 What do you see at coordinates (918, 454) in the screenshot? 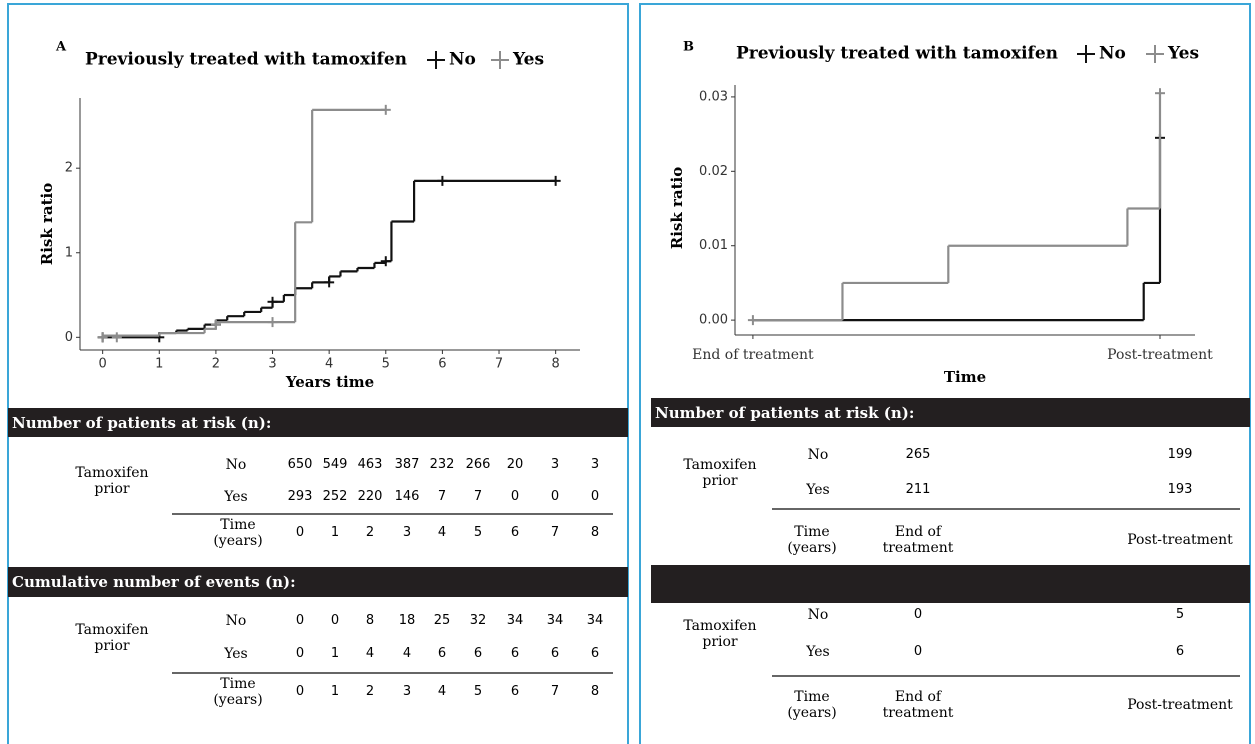
I see `table-value: 265` at bounding box center [918, 454].